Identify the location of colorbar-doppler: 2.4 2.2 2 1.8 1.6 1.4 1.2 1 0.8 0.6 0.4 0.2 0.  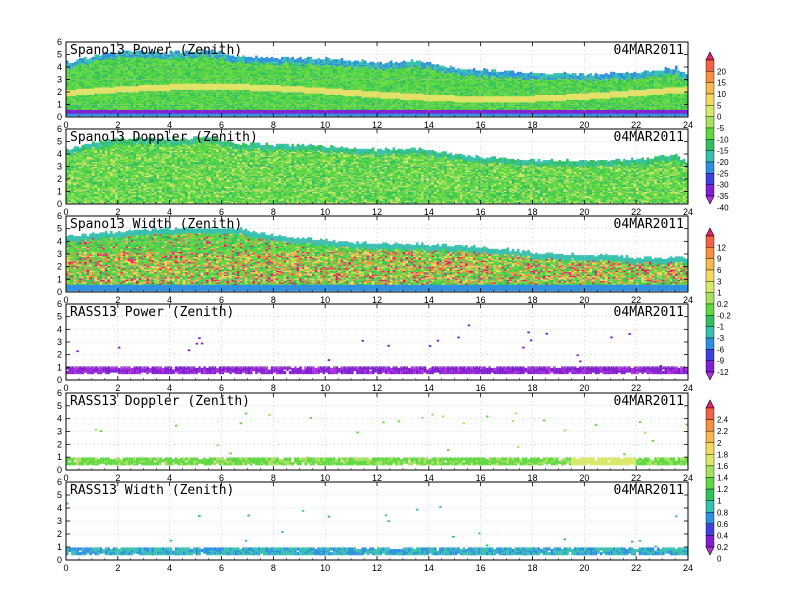
(717, 481).